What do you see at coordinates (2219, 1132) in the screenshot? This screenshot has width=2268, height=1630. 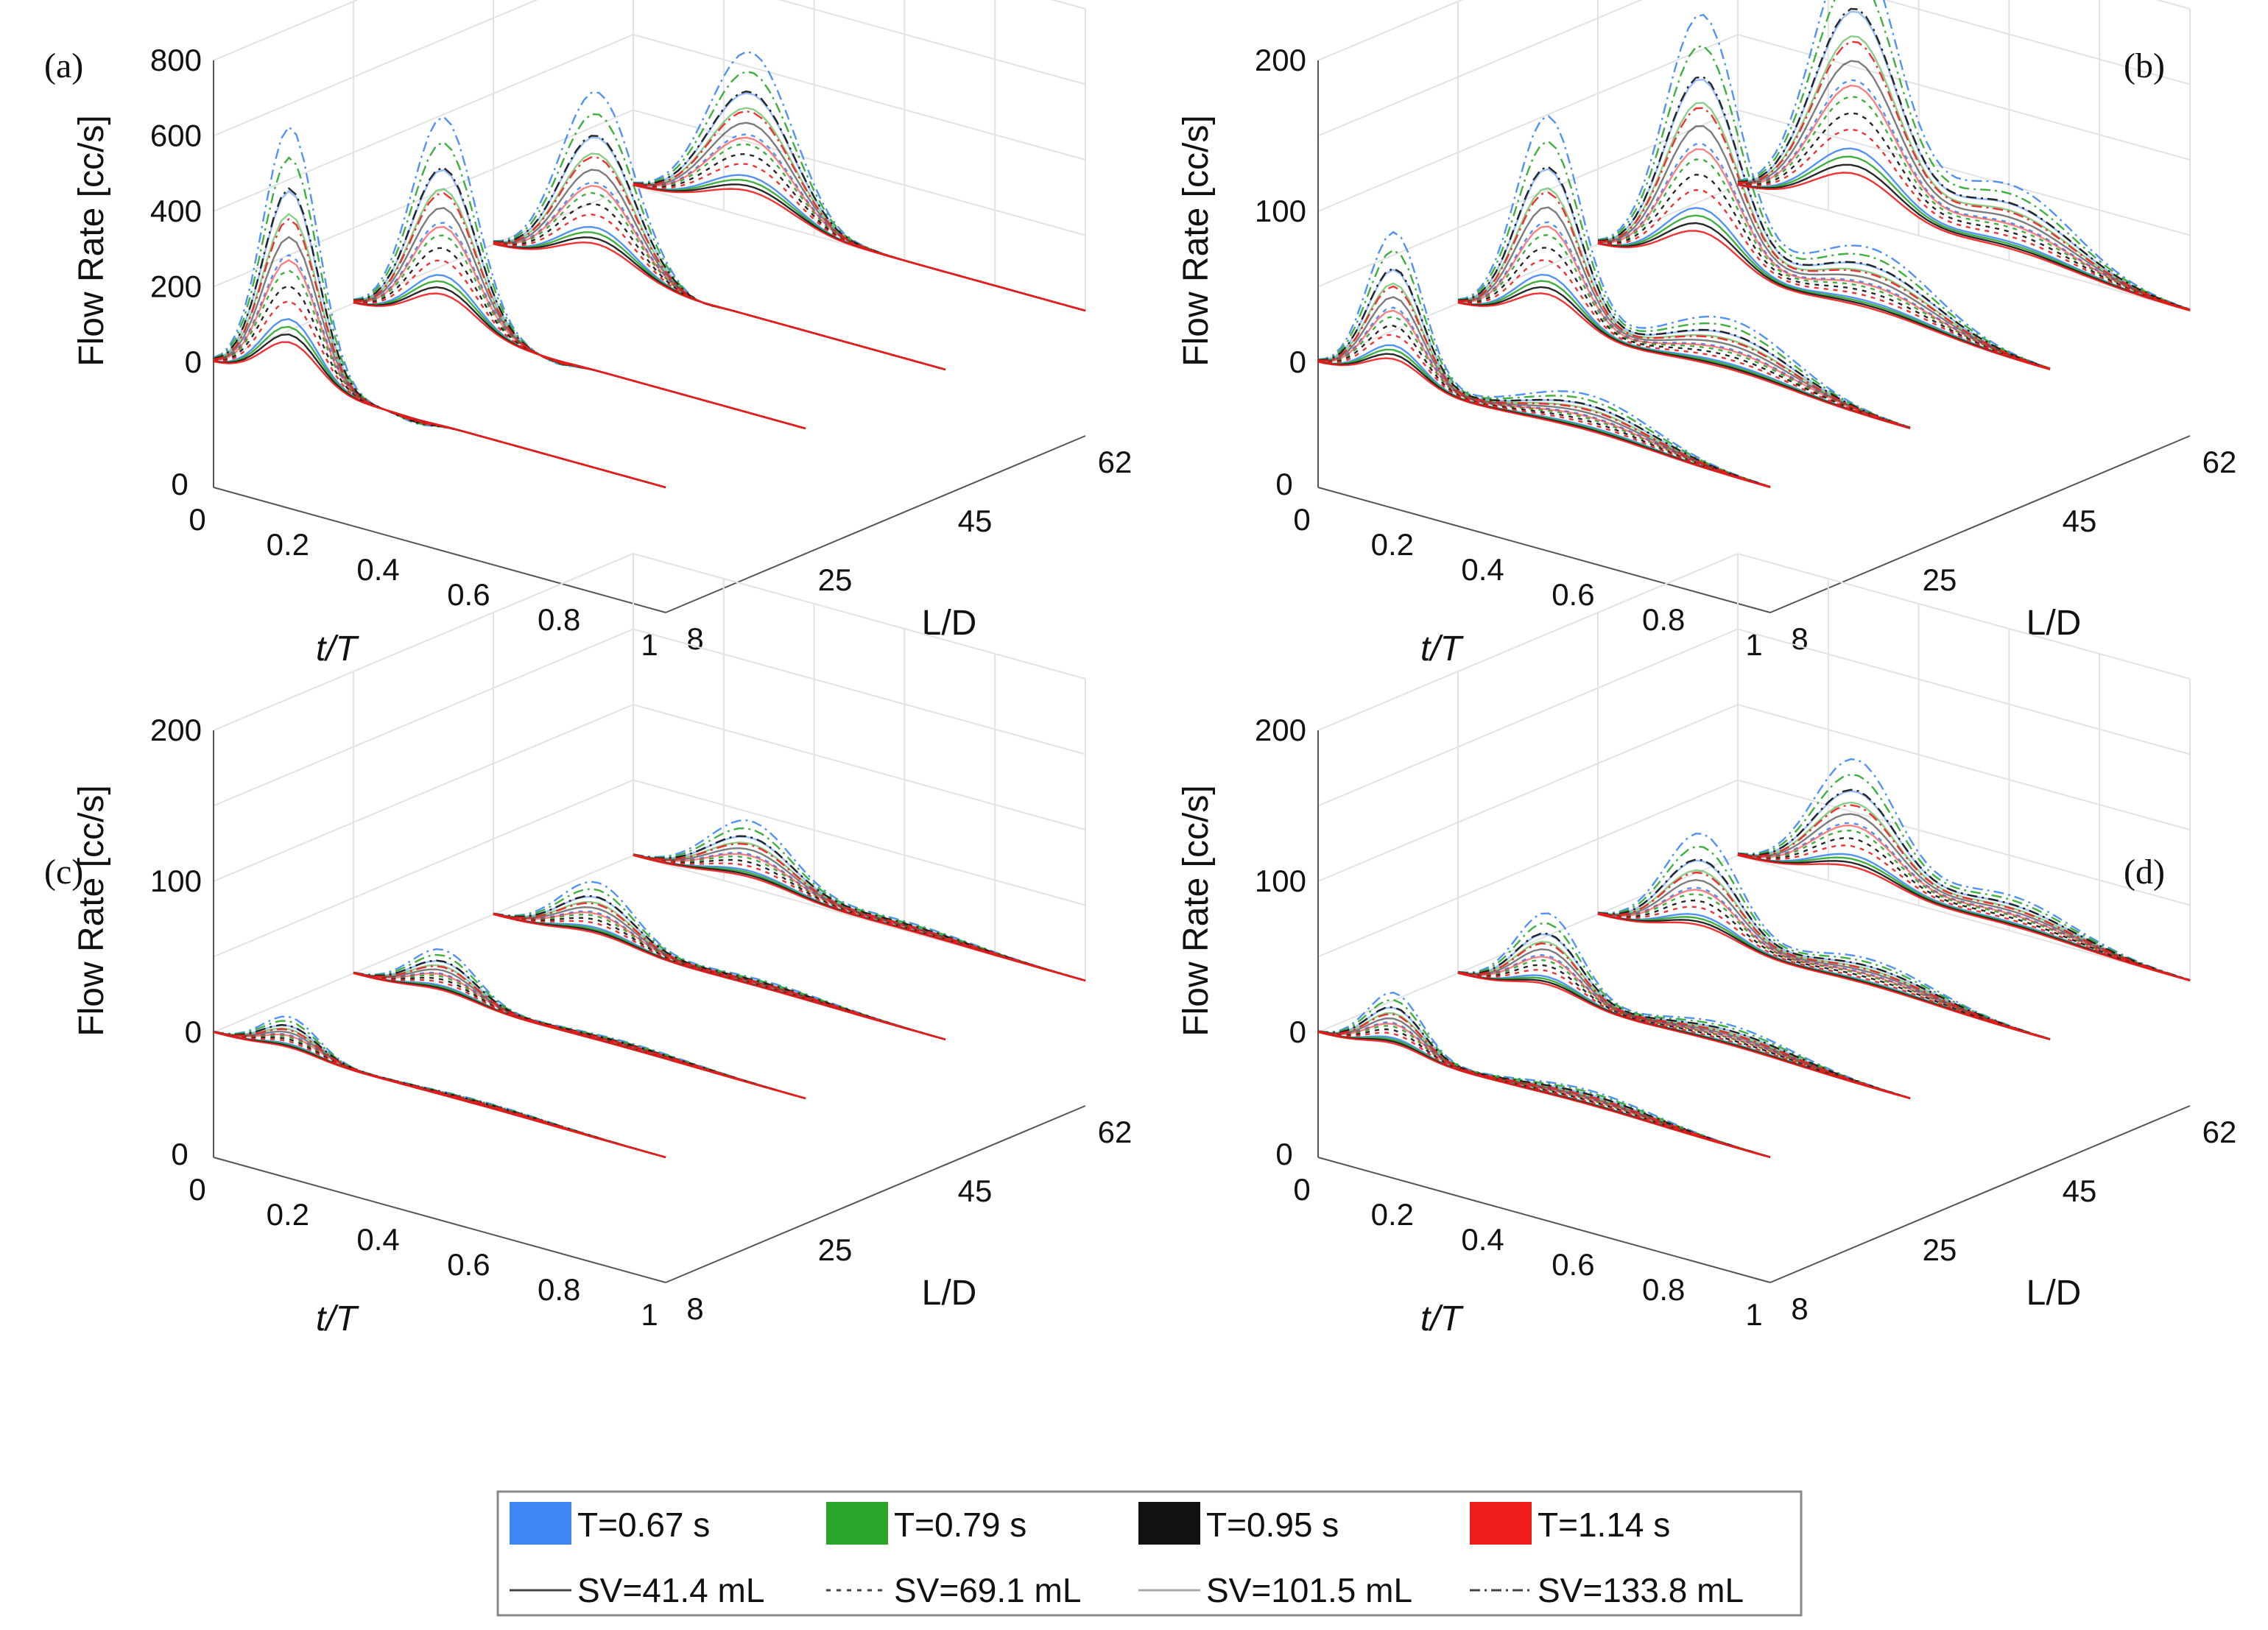 I see `y-tick-label: 62` at bounding box center [2219, 1132].